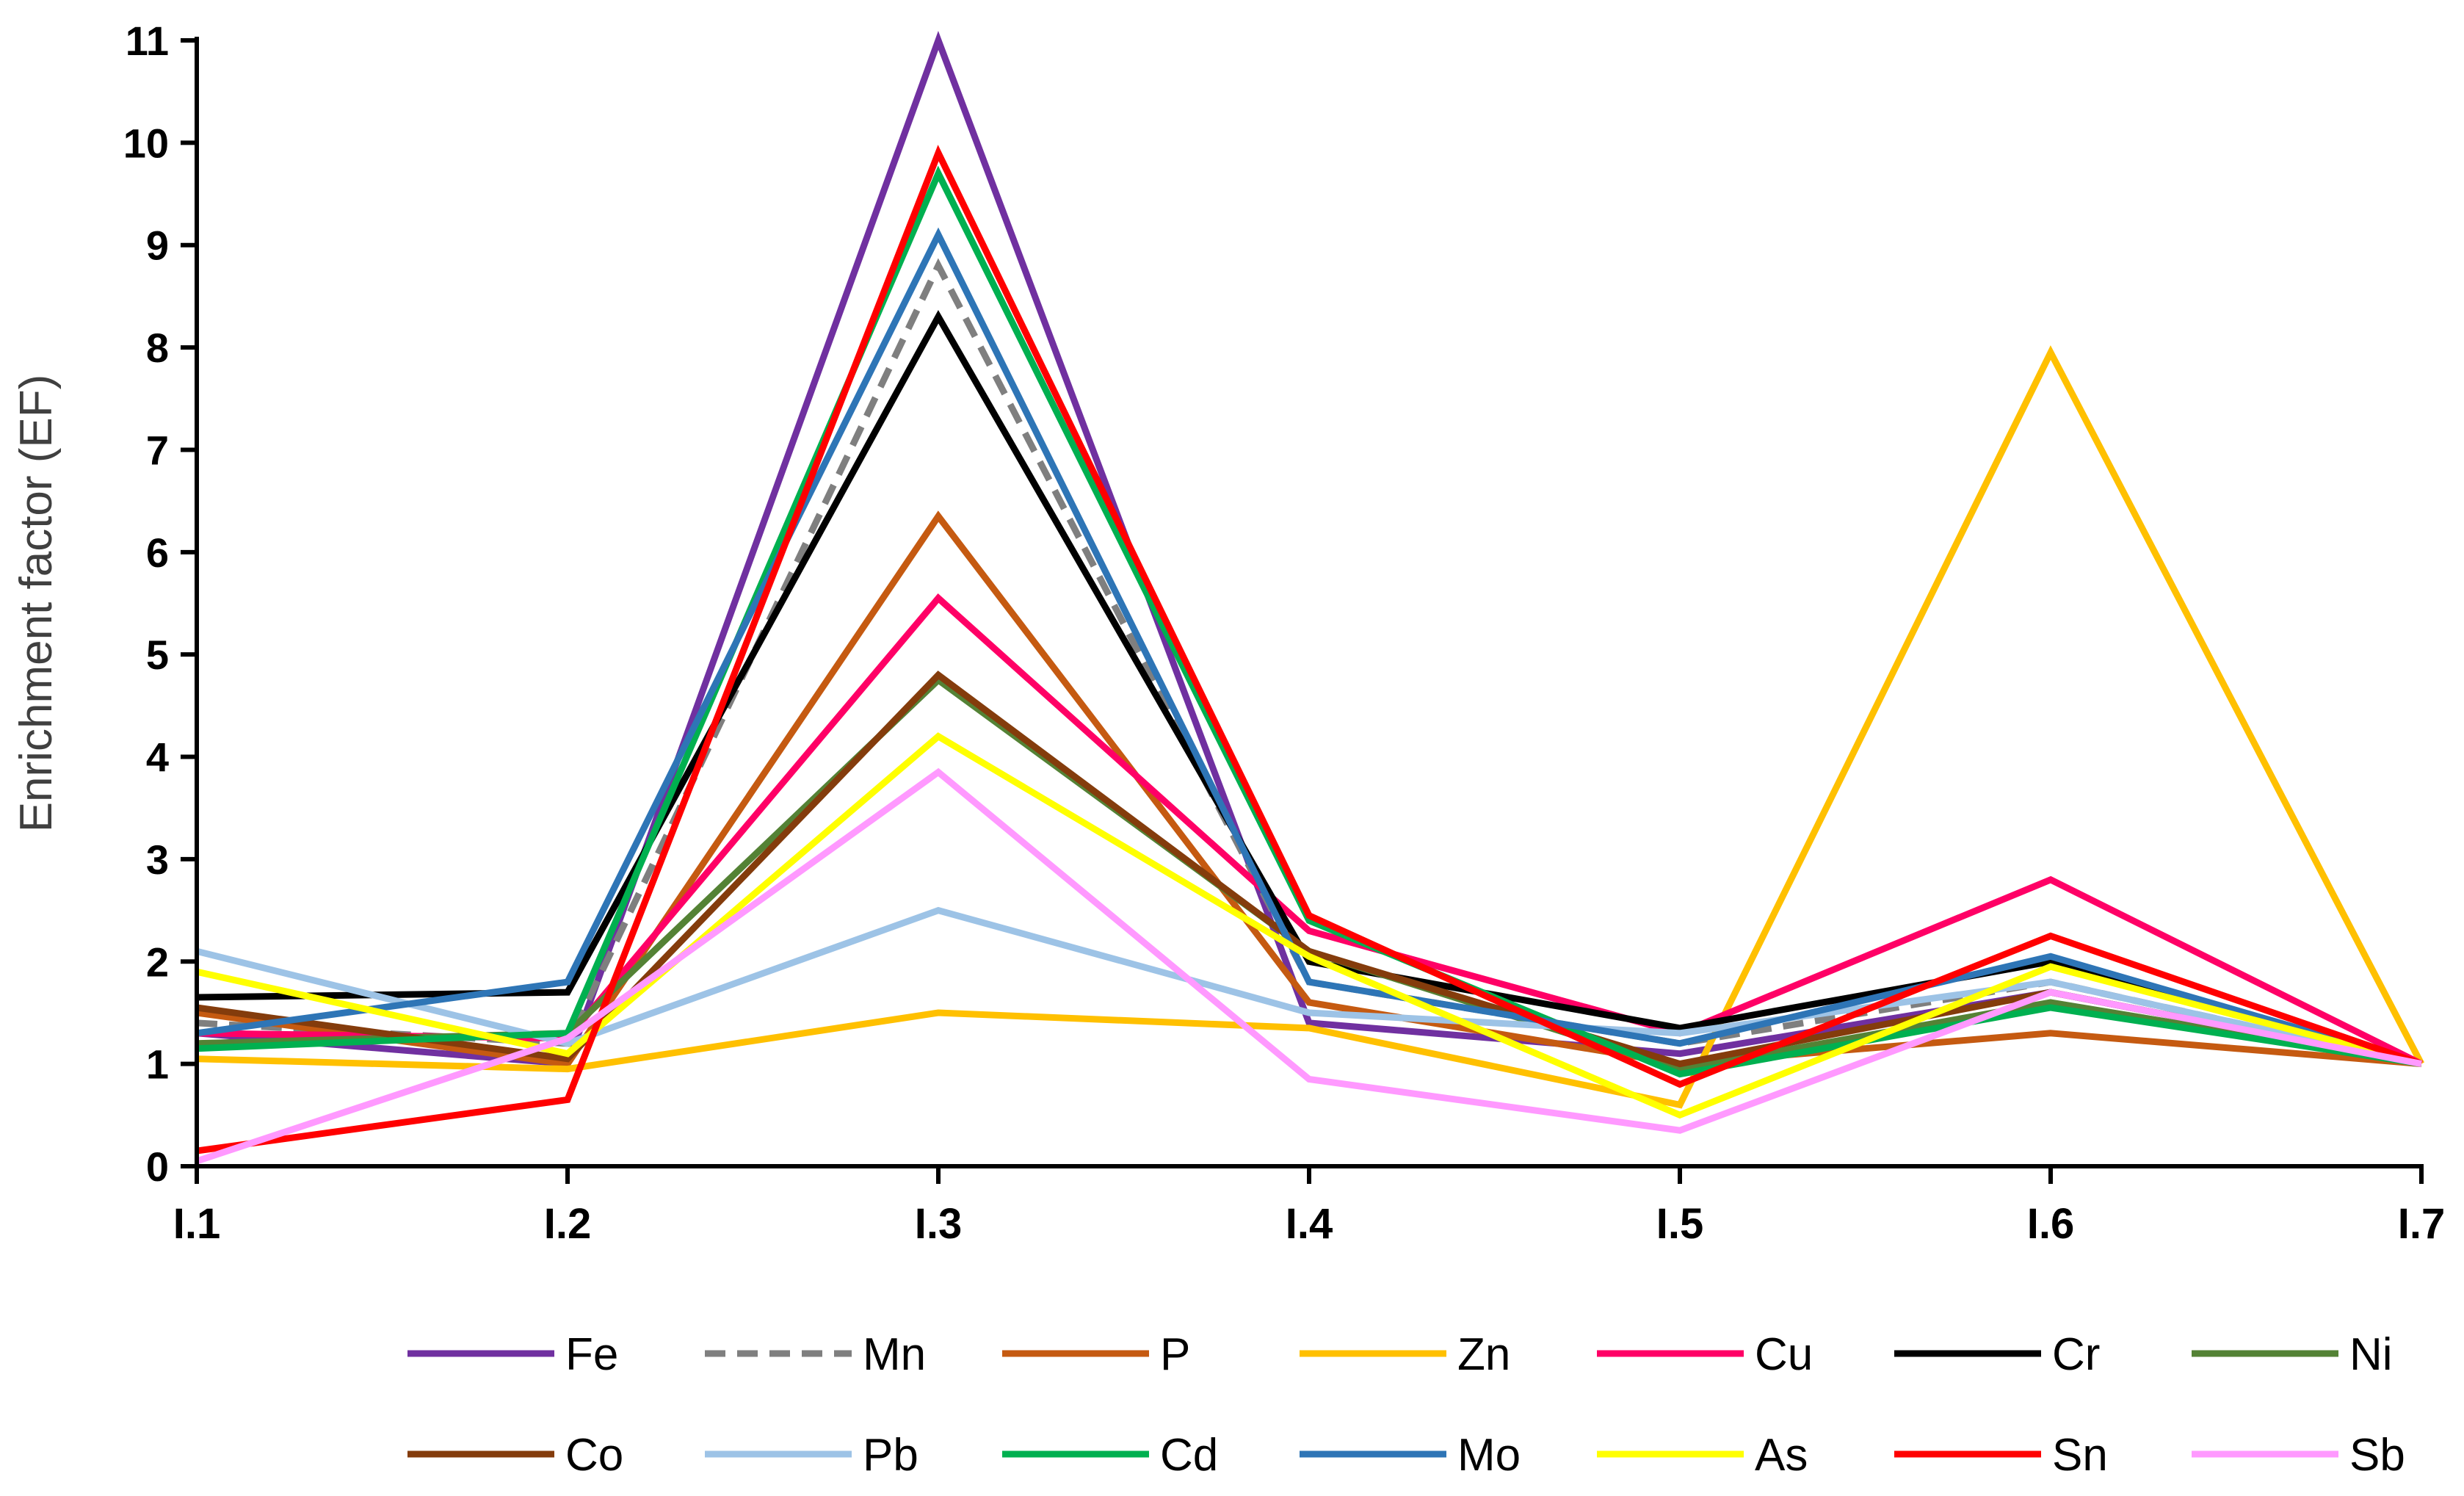 Image resolution: width=2464 pixels, height=1496 pixels. What do you see at coordinates (1189, 1455) in the screenshot?
I see `legend-label-cd: Cd` at bounding box center [1189, 1455].